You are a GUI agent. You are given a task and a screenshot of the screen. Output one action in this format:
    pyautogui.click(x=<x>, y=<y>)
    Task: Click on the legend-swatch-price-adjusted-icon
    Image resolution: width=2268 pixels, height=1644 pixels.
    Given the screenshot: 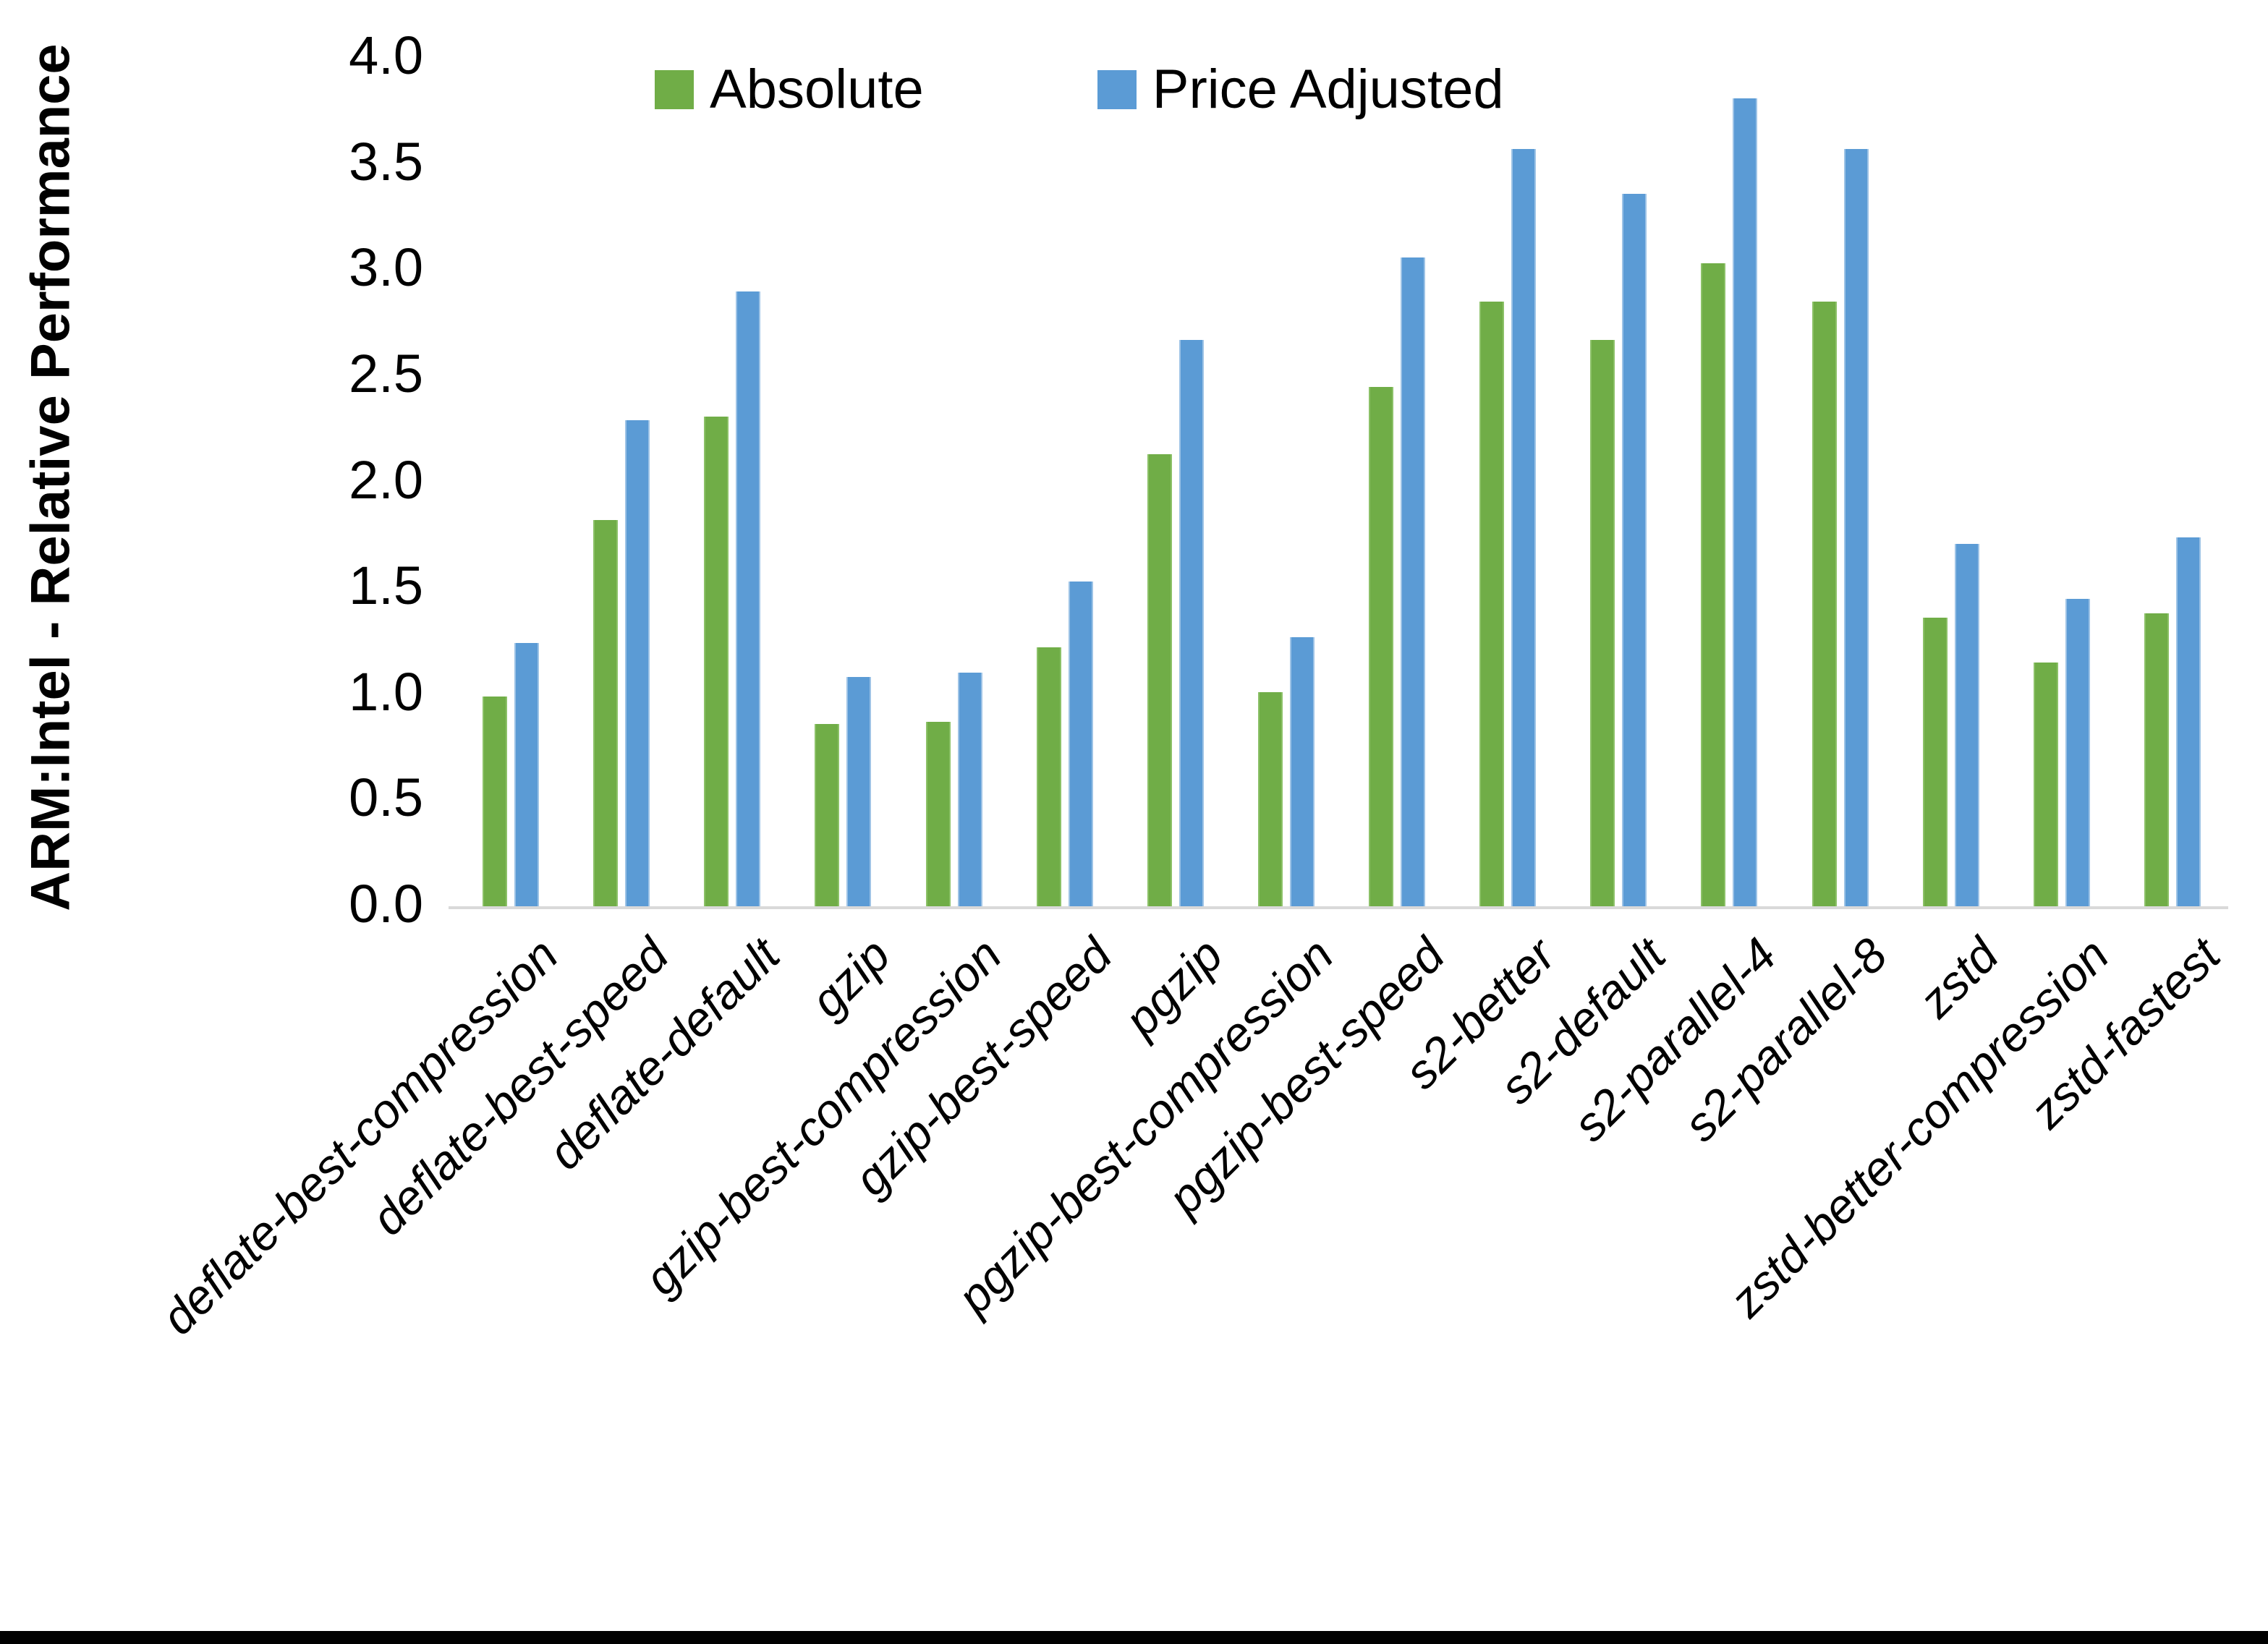 What is the action you would take?
    pyautogui.click(x=1117, y=89)
    